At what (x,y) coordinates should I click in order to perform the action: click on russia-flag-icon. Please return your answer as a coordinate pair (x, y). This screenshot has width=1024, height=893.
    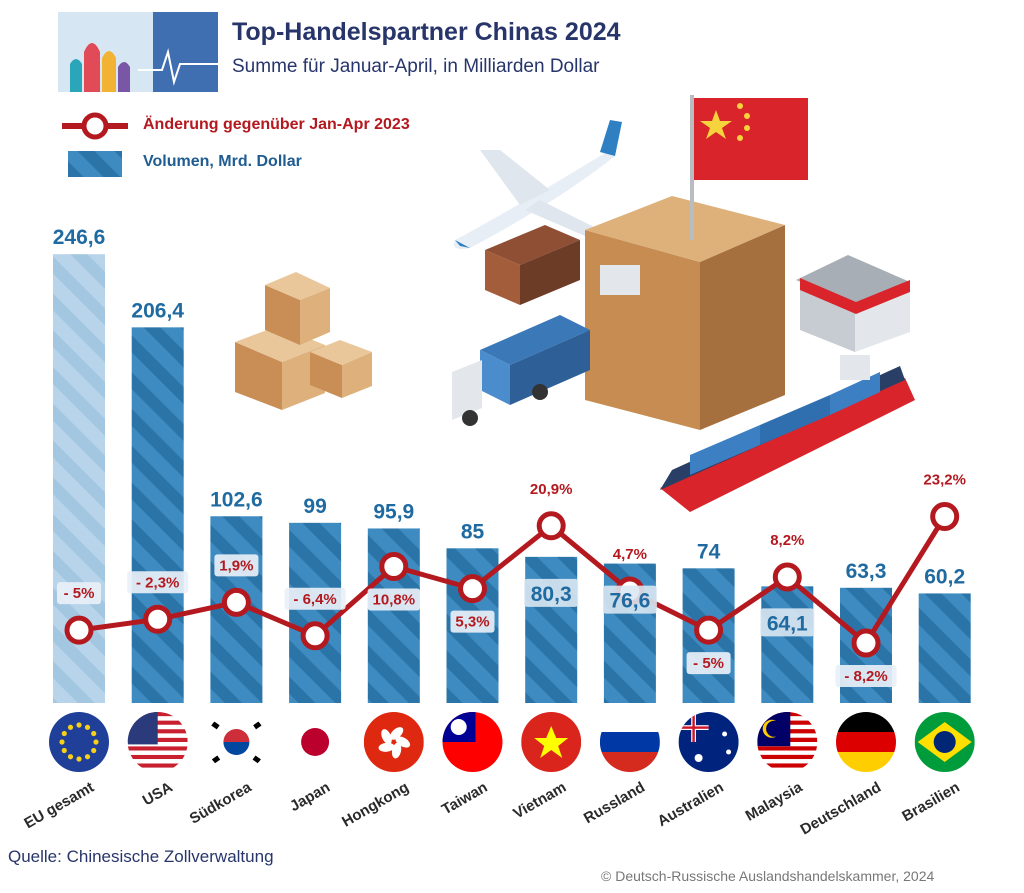
    Looking at the image, I should click on (629, 742).